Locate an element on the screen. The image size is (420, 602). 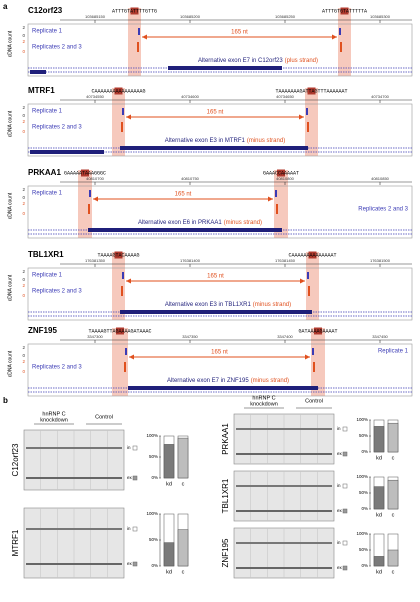
header: Control is located at coordinates (104, 417).